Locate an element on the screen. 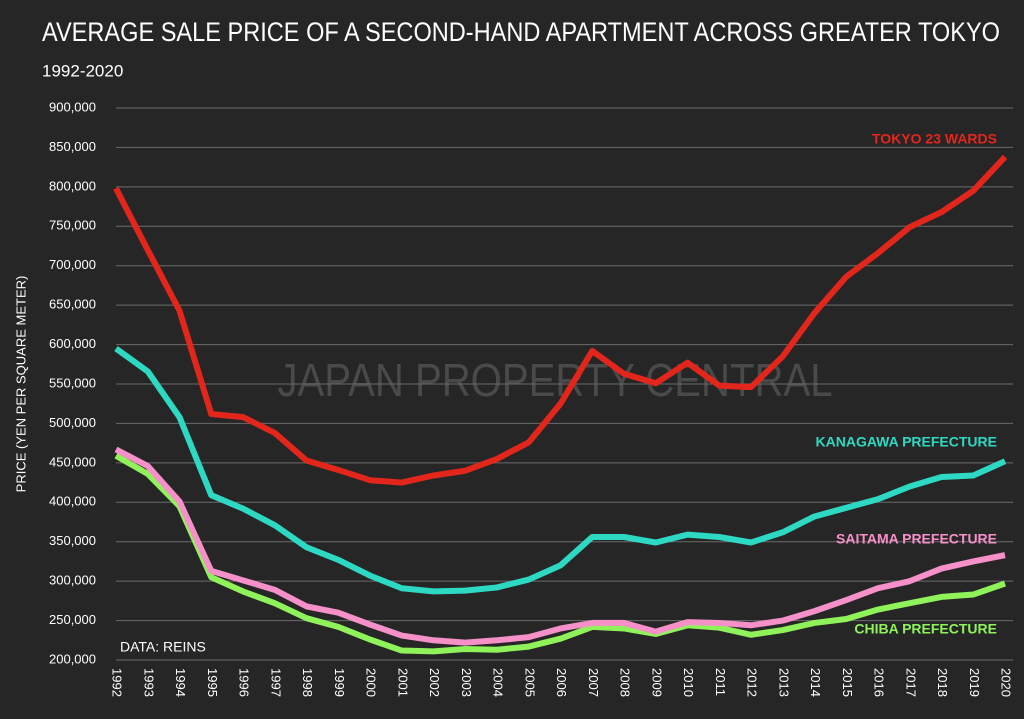 This screenshot has height=719, width=1024. y-tick-label: 300,000 is located at coordinates (72, 580).